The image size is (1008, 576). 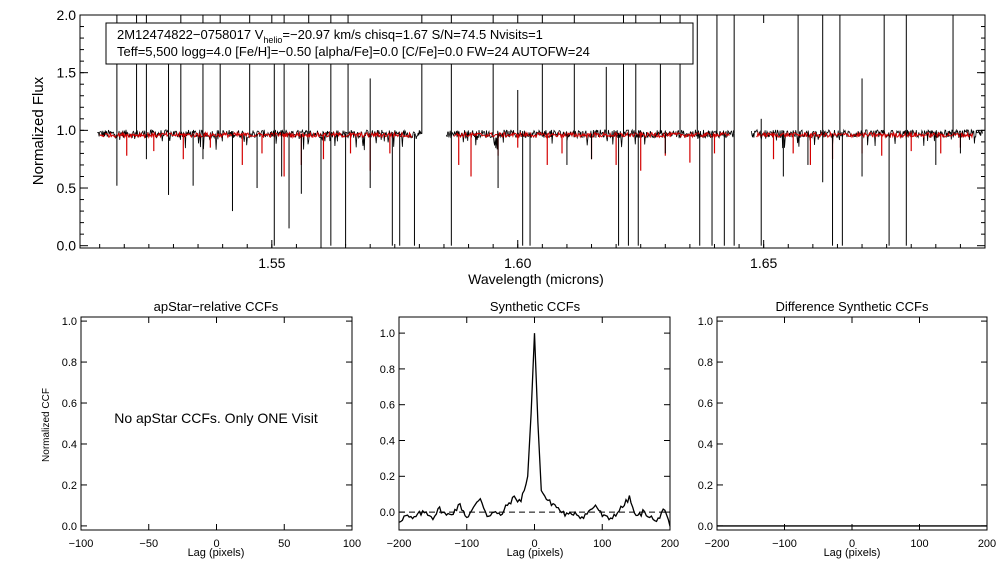 What do you see at coordinates (387, 406) in the screenshot?
I see `synthetic-ccf-y-tick-label: 0.6` at bounding box center [387, 406].